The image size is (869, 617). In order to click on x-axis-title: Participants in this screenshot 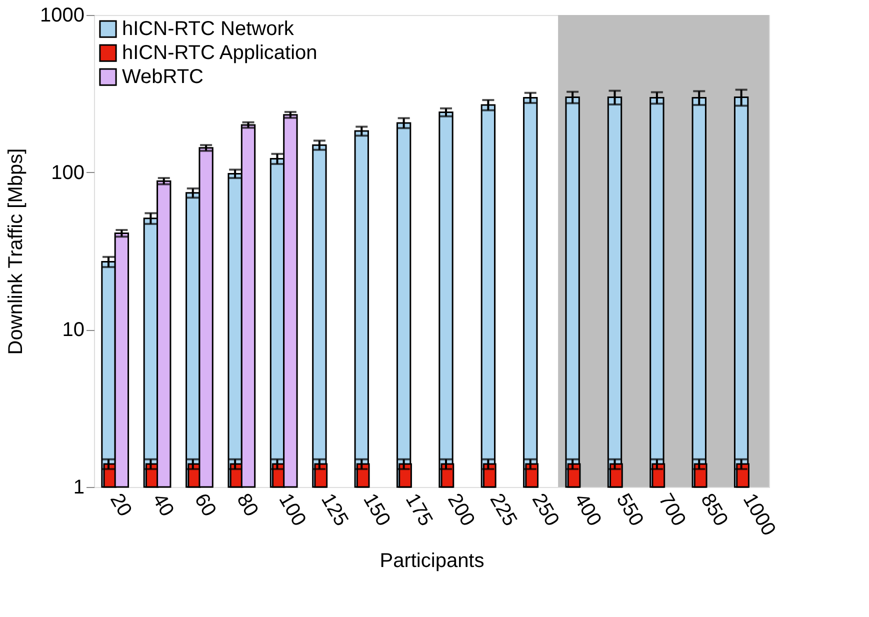, I will do `click(432, 561)`.